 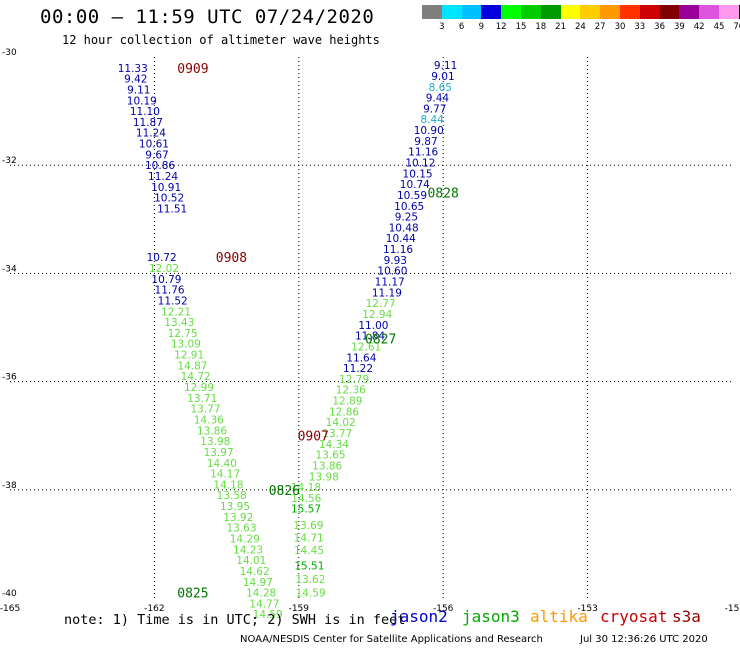 What do you see at coordinates (225, 475) in the screenshot?
I see `wave-height-value: 14.17` at bounding box center [225, 475].